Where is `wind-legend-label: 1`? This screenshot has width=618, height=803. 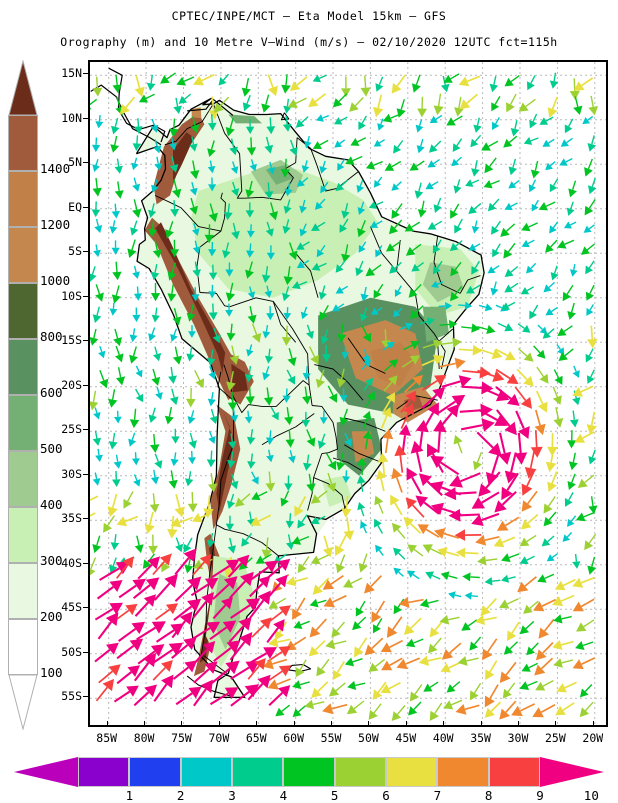
wind-legend-label: 1 is located at coordinates (129, 795).